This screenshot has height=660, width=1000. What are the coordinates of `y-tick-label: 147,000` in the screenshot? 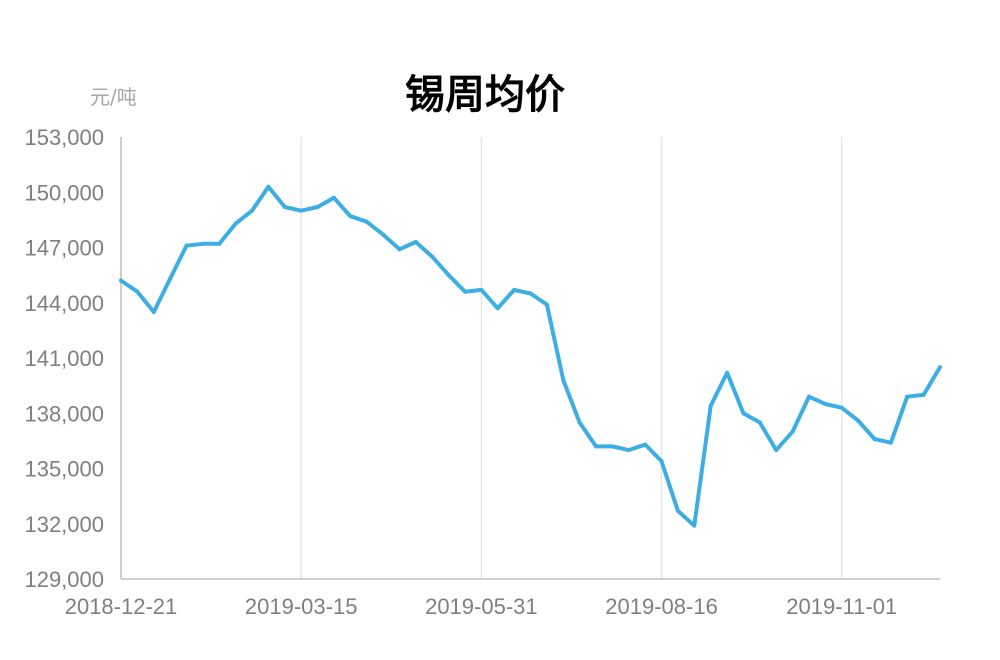 It's located at (64, 248).